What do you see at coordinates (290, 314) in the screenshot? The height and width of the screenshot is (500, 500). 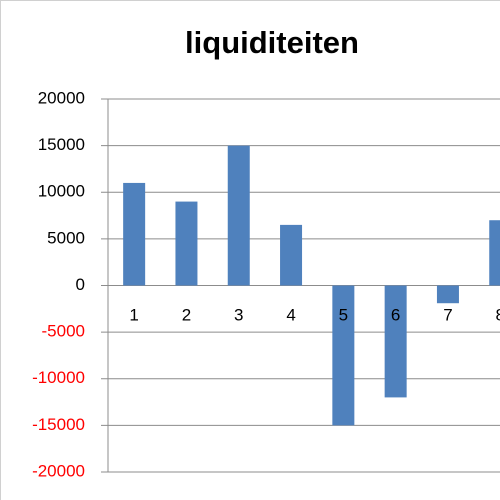 I see `x-tick-label: 4` at bounding box center [290, 314].